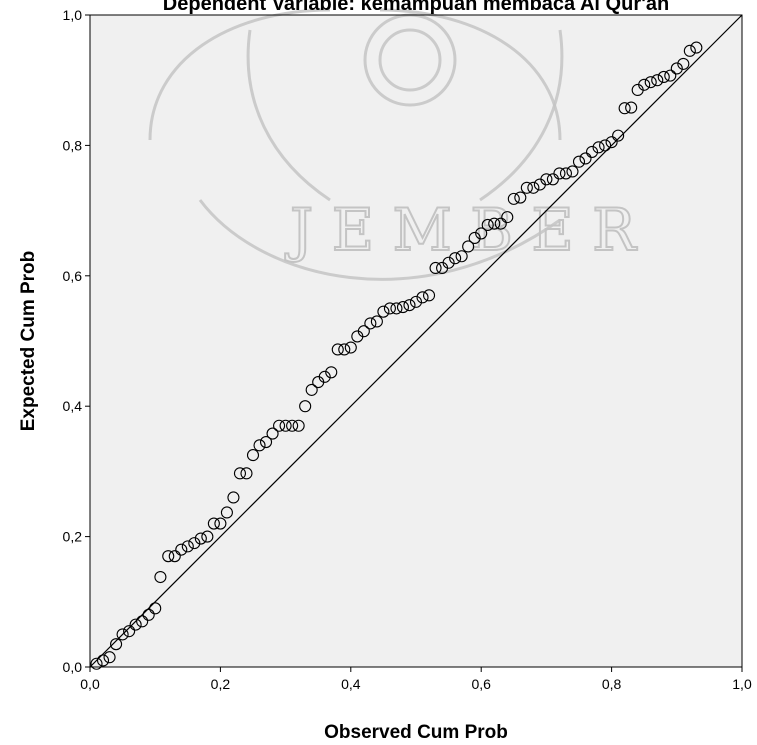 The width and height of the screenshot is (757, 745). Describe the element at coordinates (73, 15) in the screenshot. I see `y-tick-label: 1,0` at that location.